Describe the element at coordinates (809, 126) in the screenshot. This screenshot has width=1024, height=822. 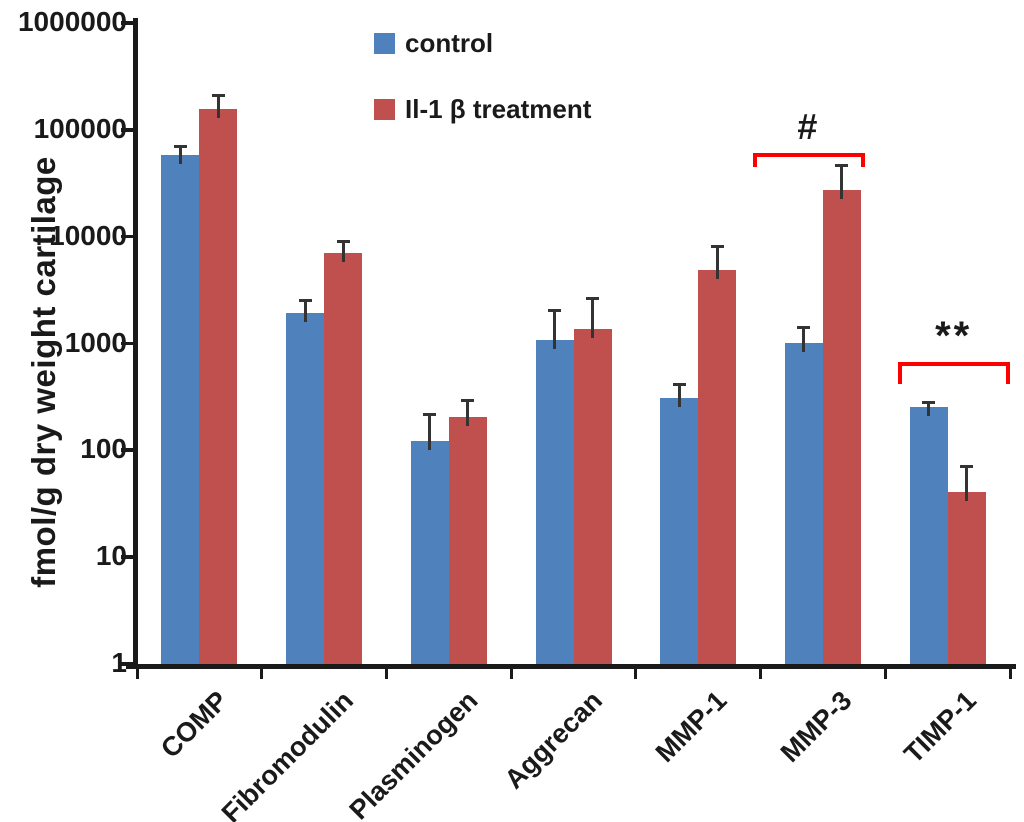
I see `significance-label: #` at that location.